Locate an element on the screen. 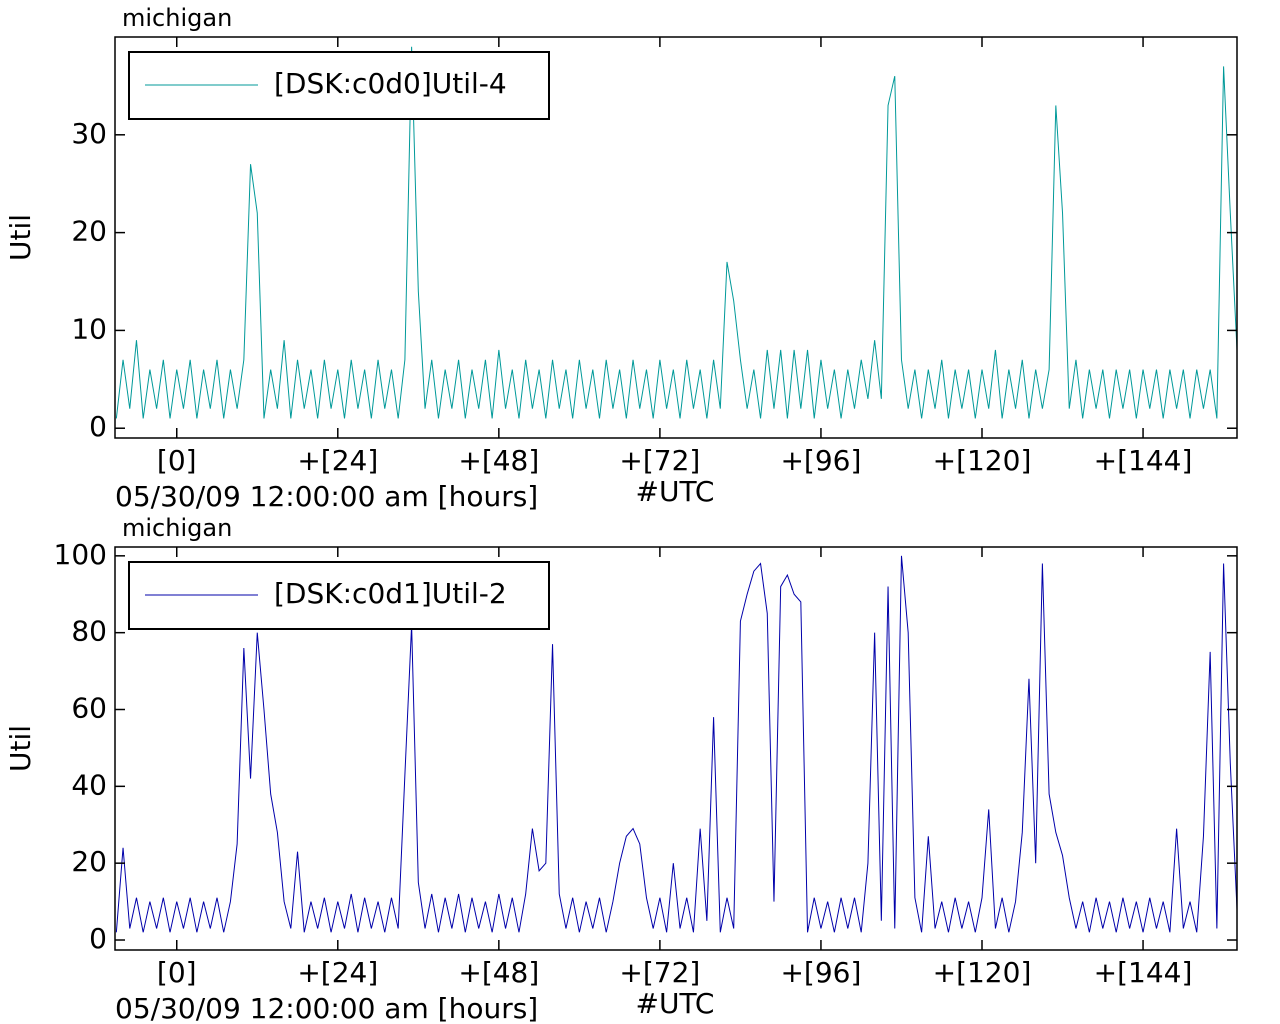  y-tick-label: 80 is located at coordinates (89, 631).